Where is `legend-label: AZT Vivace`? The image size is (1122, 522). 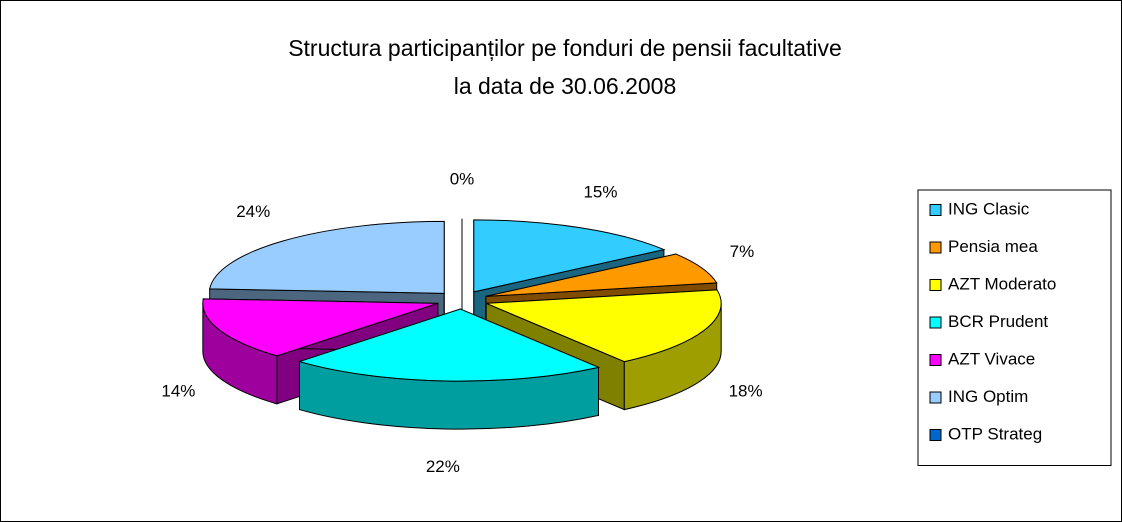 legend-label: AZT Vivace is located at coordinates (991, 358).